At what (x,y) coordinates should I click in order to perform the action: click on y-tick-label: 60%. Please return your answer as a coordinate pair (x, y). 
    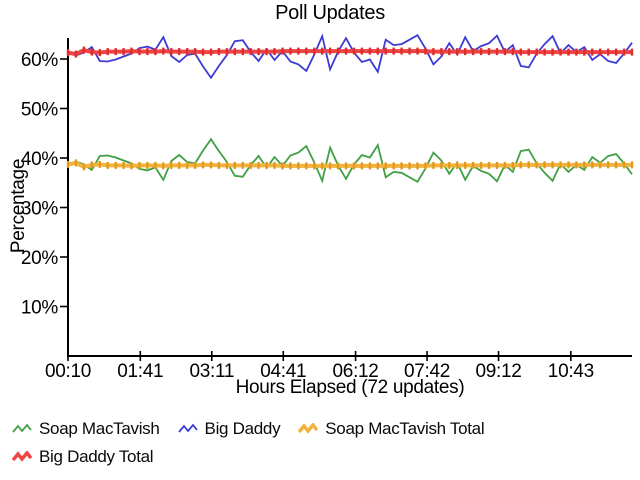
    Looking at the image, I should click on (40, 60).